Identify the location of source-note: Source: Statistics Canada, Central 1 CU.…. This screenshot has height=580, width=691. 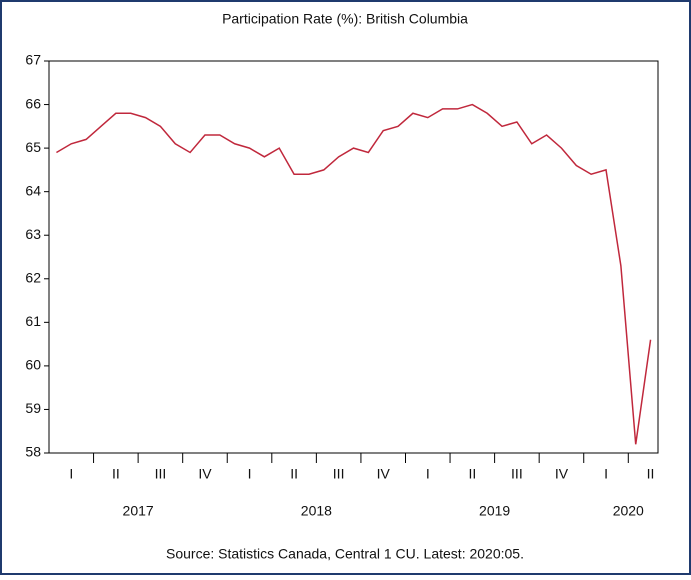
(345, 554).